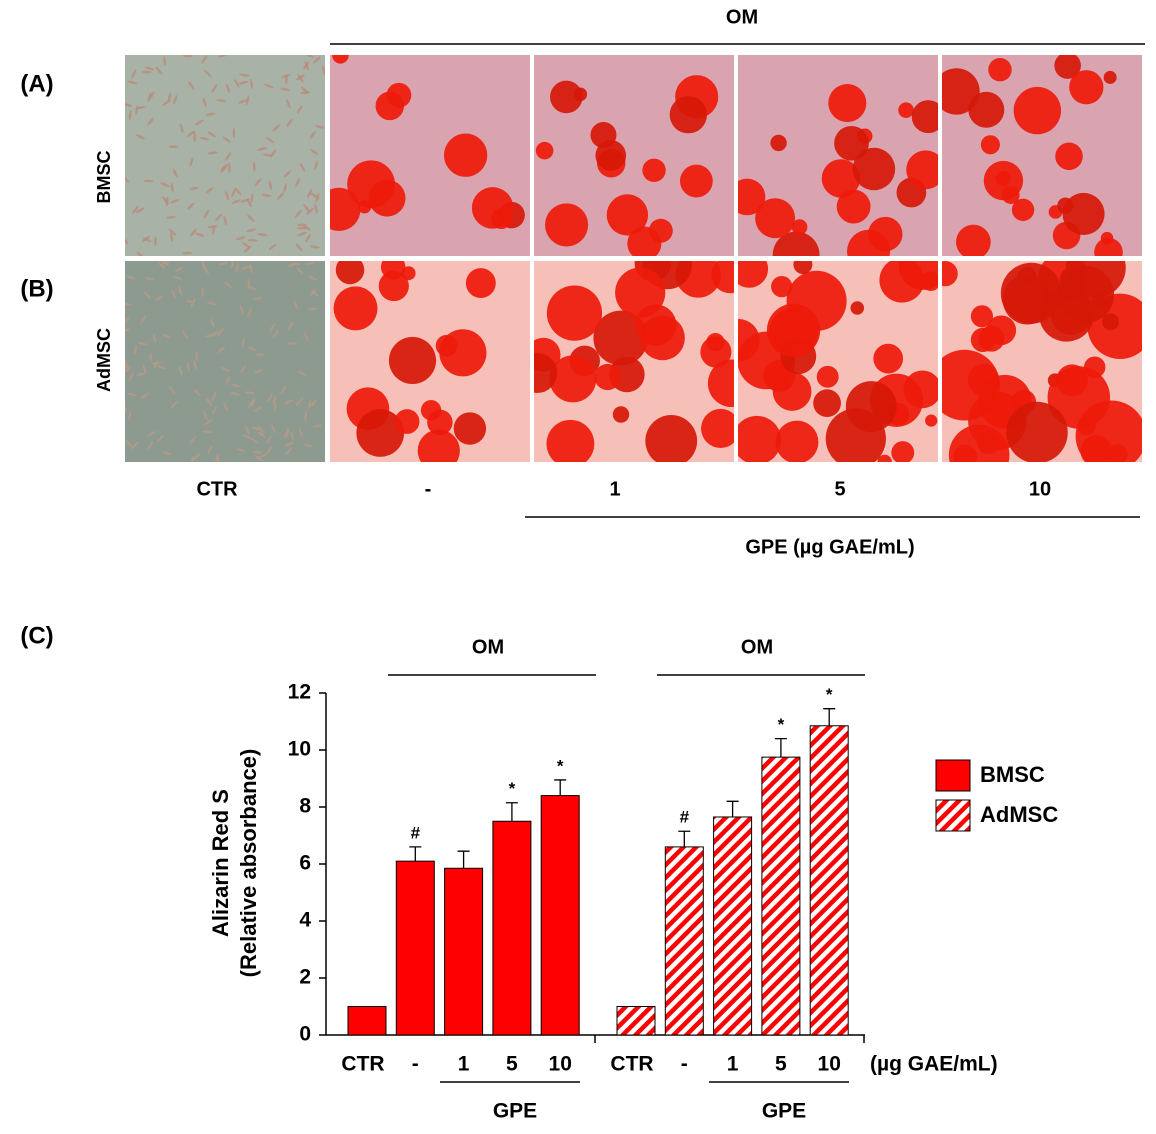 The image size is (1156, 1134). I want to click on footer: GPE (µg GAE/mL), so click(829, 547).